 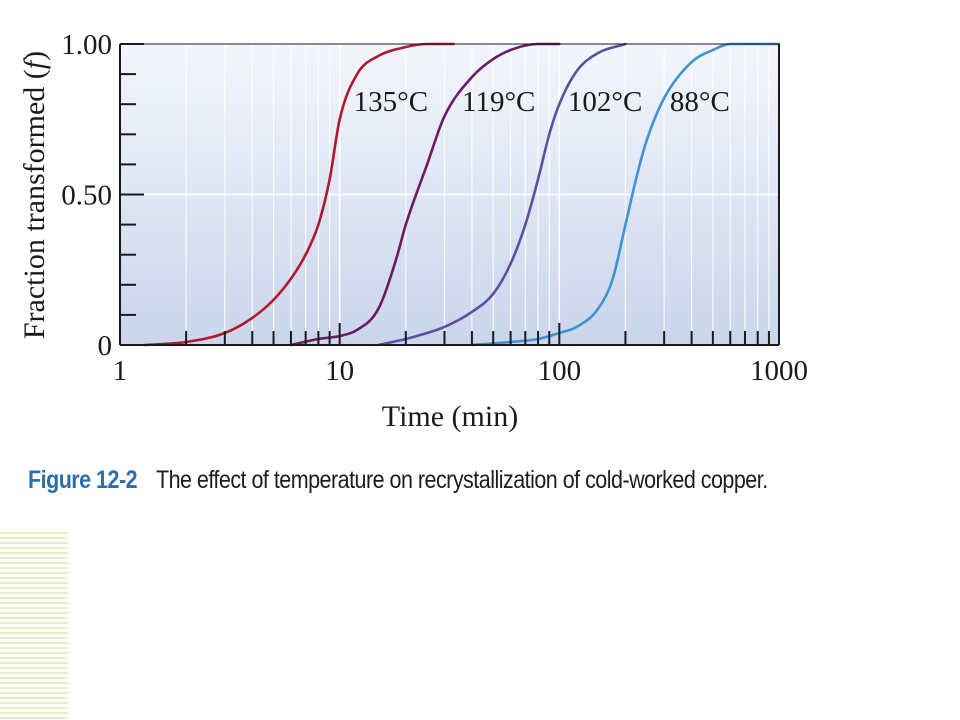 I want to click on x-tick-label: 100, so click(x=560, y=371).